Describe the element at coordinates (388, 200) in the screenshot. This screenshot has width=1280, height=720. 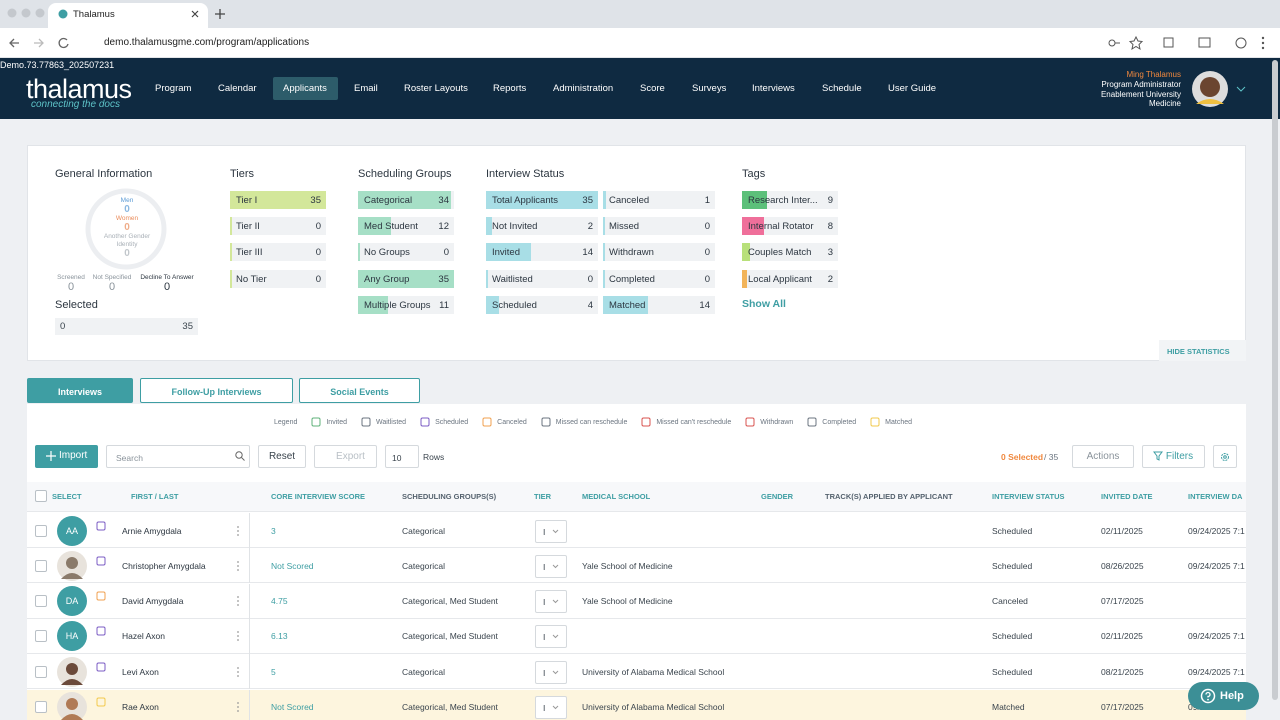
I see `stat-label: Categorical` at that location.